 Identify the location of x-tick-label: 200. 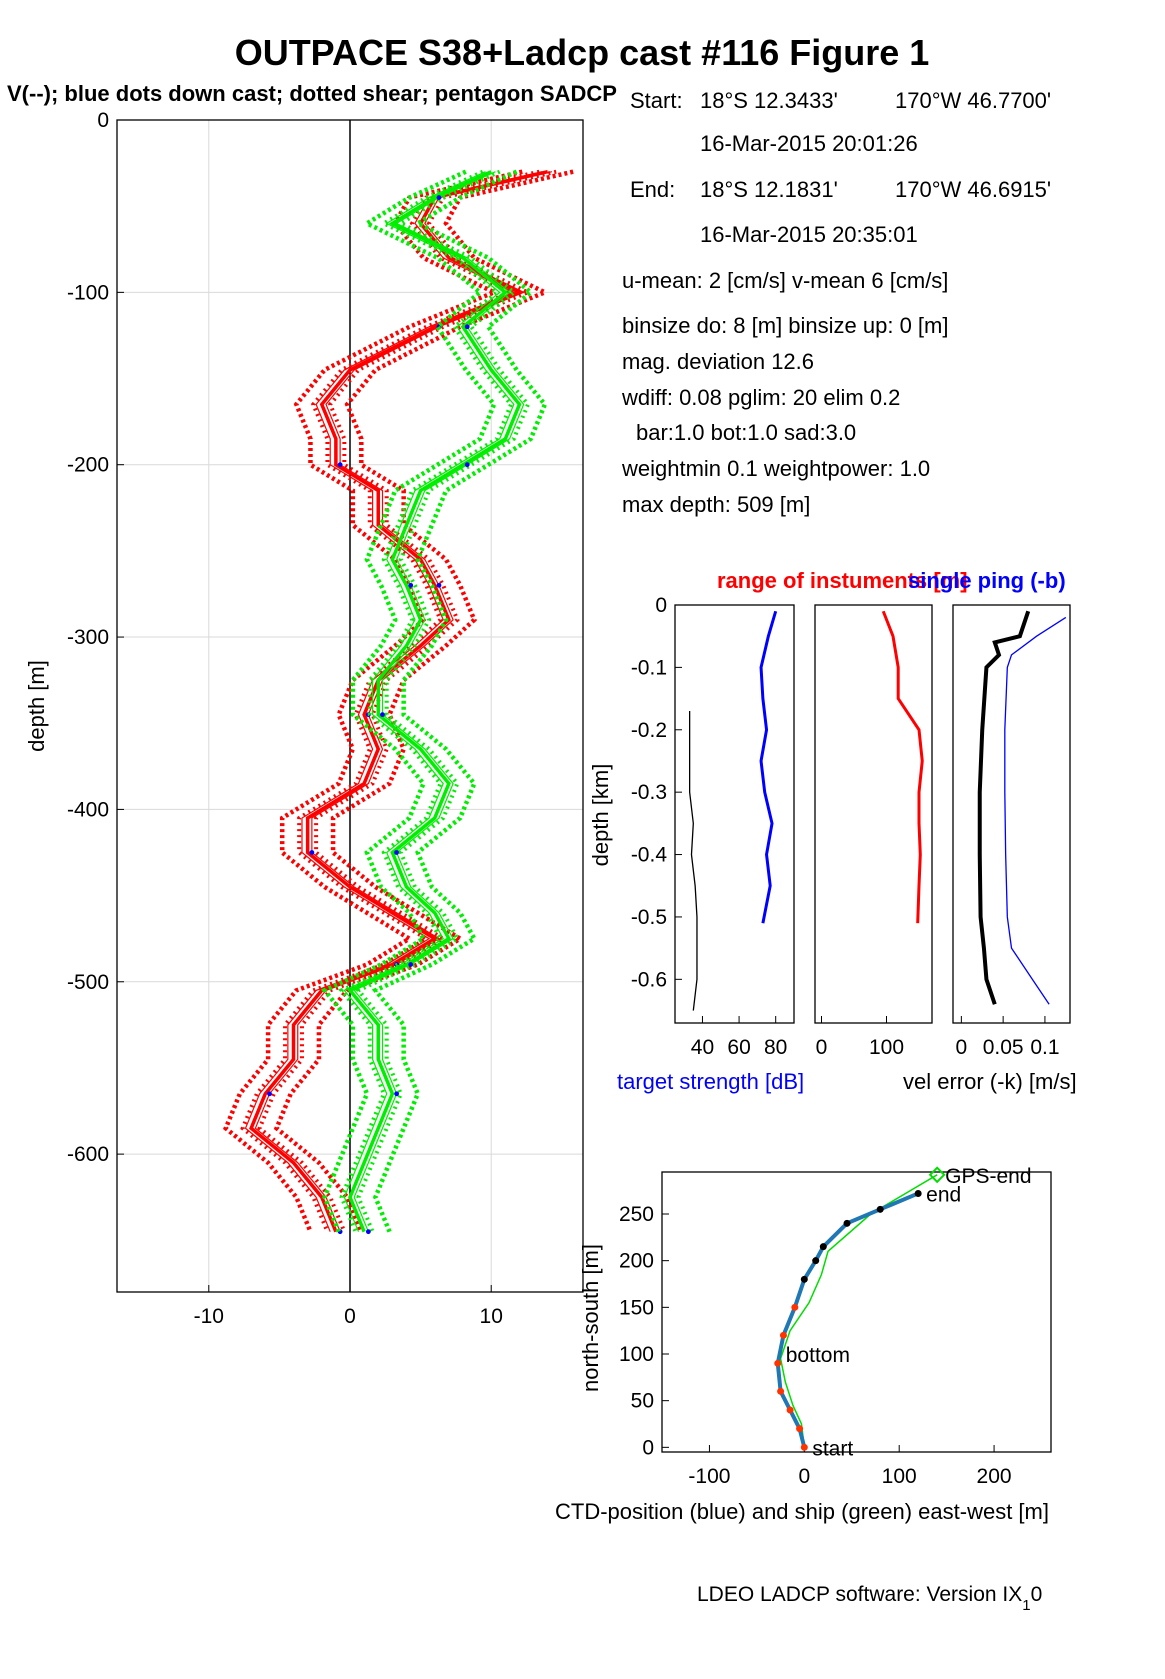
(994, 1476).